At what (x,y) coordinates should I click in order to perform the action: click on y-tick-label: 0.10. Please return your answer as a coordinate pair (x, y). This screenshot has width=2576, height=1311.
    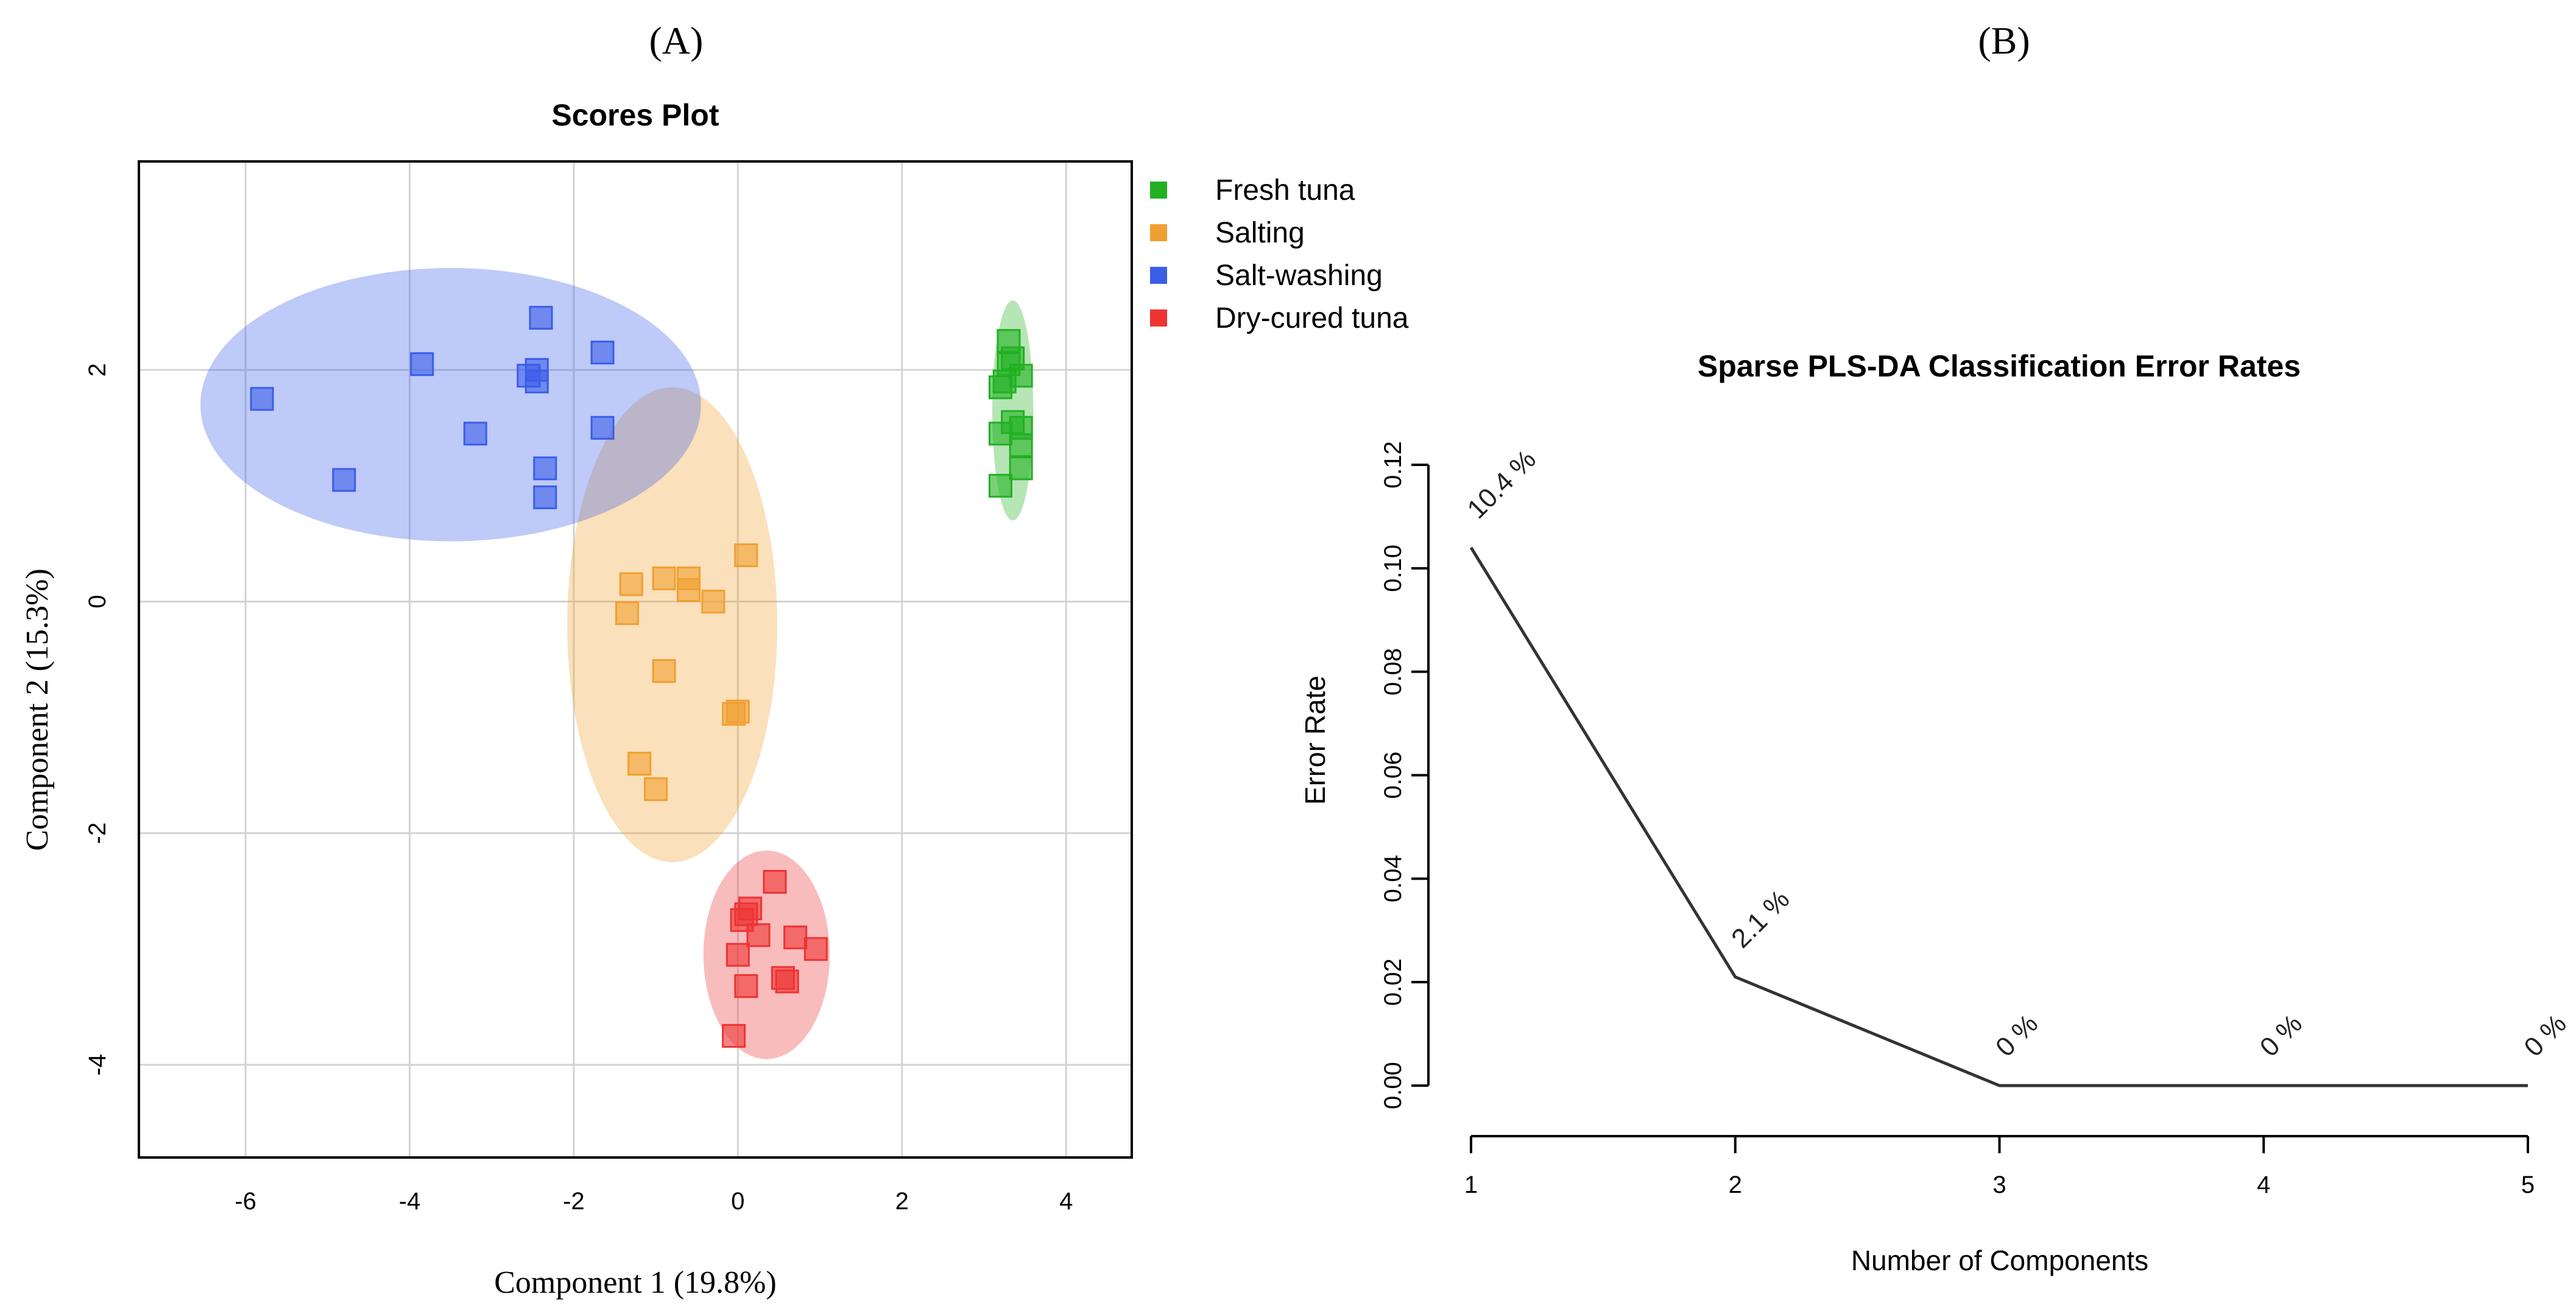
    Looking at the image, I should click on (1393, 568).